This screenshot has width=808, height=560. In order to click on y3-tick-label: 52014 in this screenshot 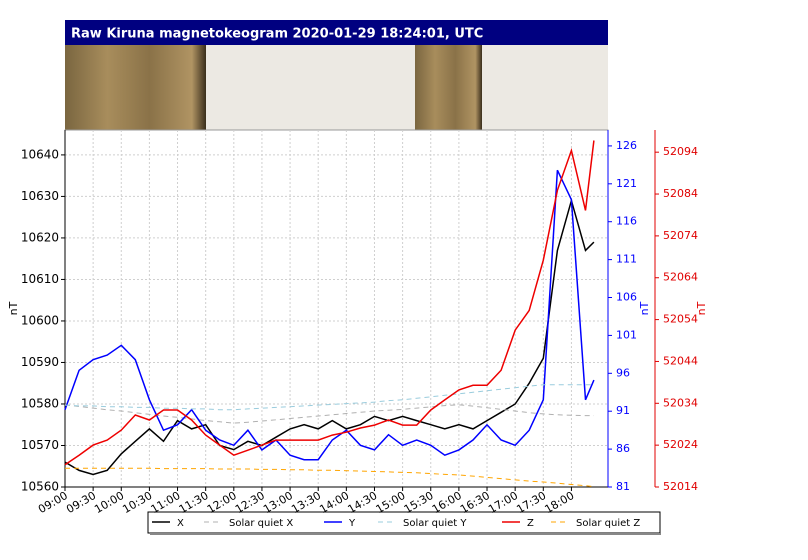, I will do `click(680, 486)`.